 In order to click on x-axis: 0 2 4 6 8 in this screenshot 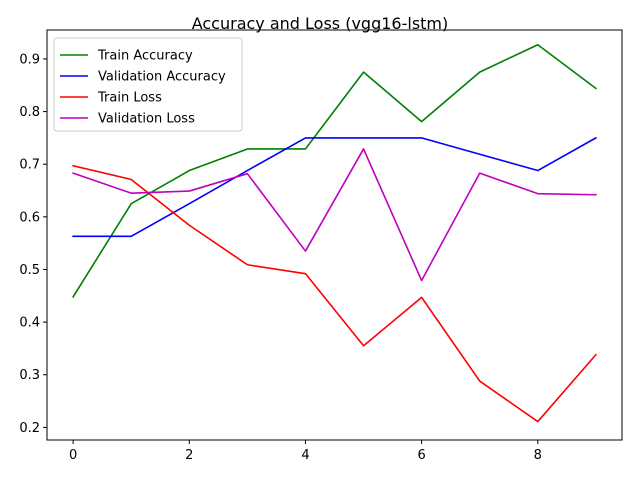, I will do `click(305, 451)`.